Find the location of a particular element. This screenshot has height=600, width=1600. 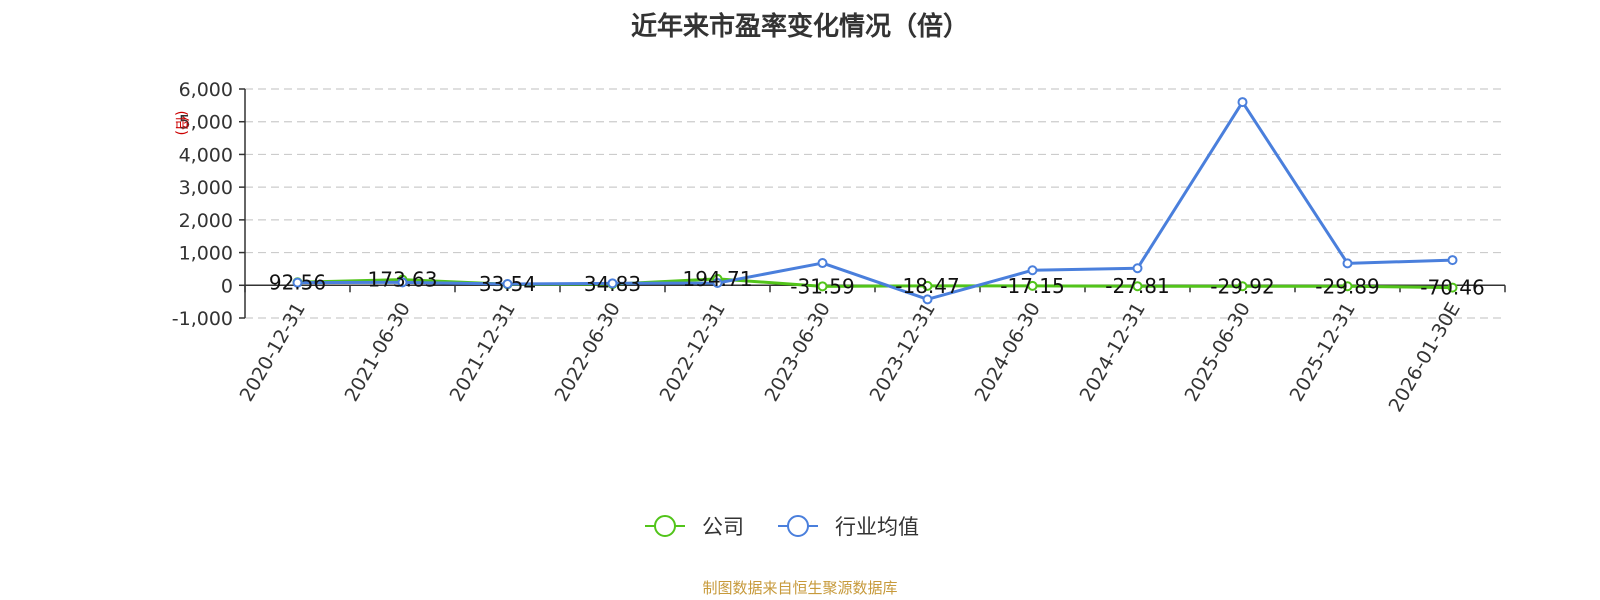

data-label: -18.47 is located at coordinates (927, 286).